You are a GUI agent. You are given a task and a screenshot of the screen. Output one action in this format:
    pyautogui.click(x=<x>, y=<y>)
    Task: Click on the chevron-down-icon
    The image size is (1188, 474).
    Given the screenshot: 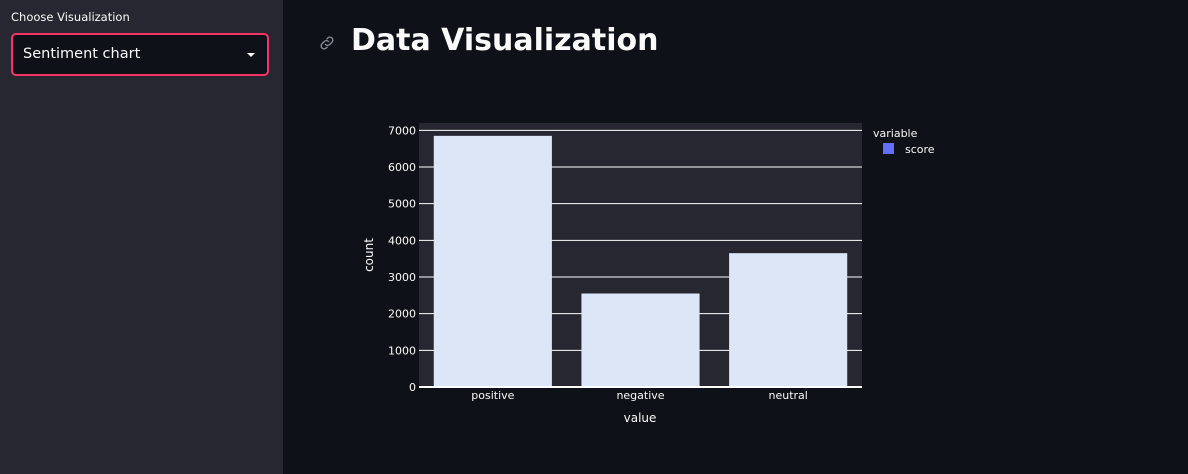 What is the action you would take?
    pyautogui.click(x=251, y=55)
    